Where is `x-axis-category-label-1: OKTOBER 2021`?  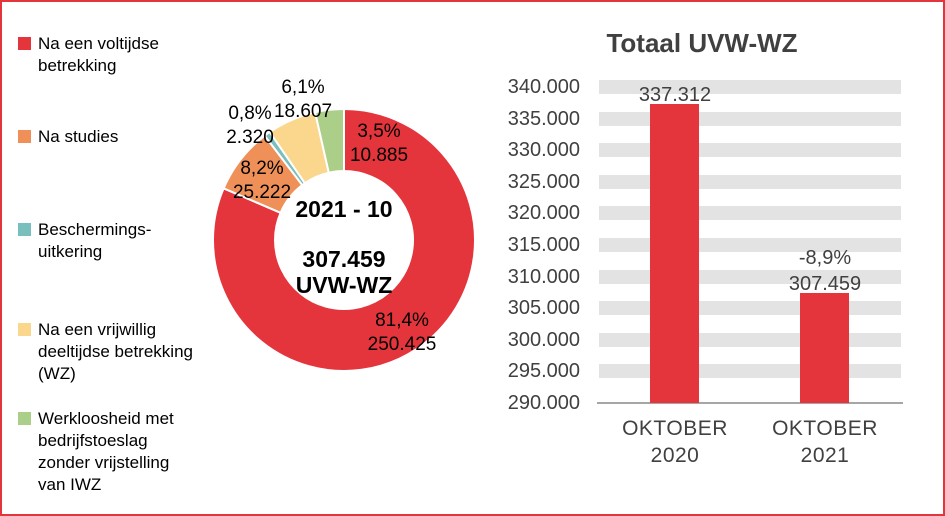 x-axis-category-label-1: OKTOBER 2021 is located at coordinates (825, 442).